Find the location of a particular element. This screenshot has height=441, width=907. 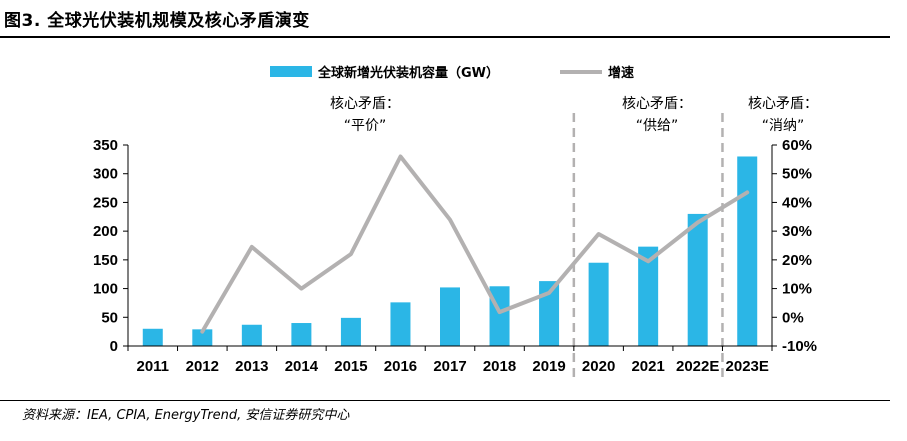

x-tick-label-2014: 2014 is located at coordinates (302, 366).